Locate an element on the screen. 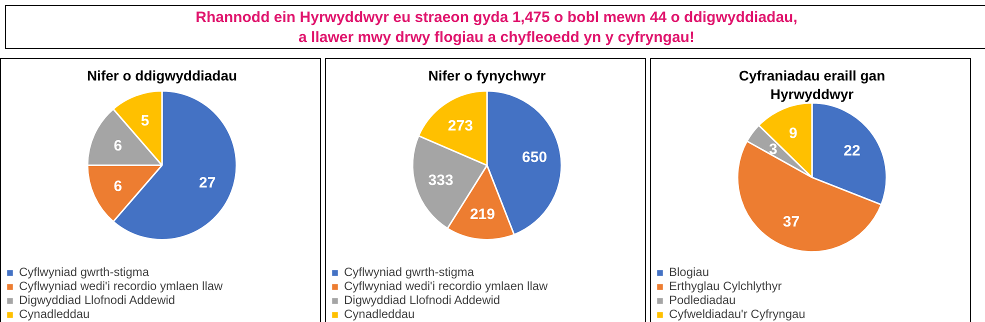  legend-label: Cyfweldiadau'r Cyfryngau is located at coordinates (737, 314).